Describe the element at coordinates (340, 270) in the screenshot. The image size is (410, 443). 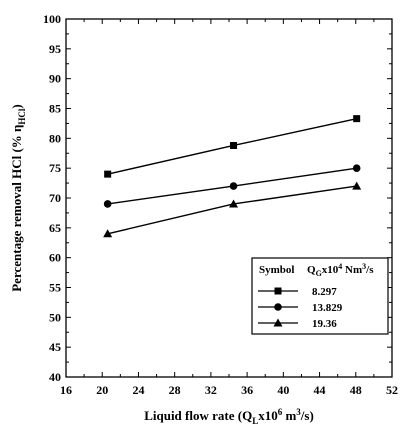
I see `legend-header-flow: QGx104 Nm3/s` at that location.